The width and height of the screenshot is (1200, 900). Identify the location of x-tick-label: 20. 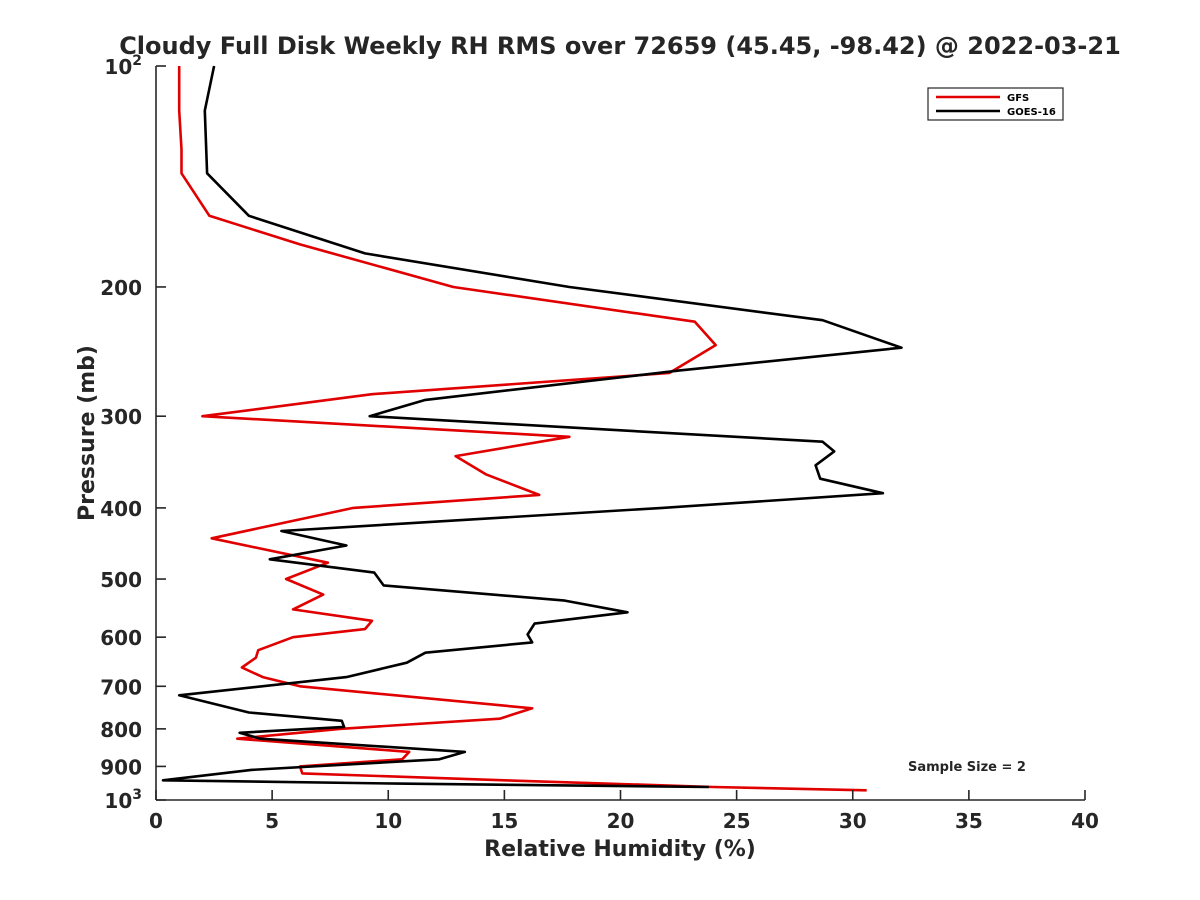
(621, 821).